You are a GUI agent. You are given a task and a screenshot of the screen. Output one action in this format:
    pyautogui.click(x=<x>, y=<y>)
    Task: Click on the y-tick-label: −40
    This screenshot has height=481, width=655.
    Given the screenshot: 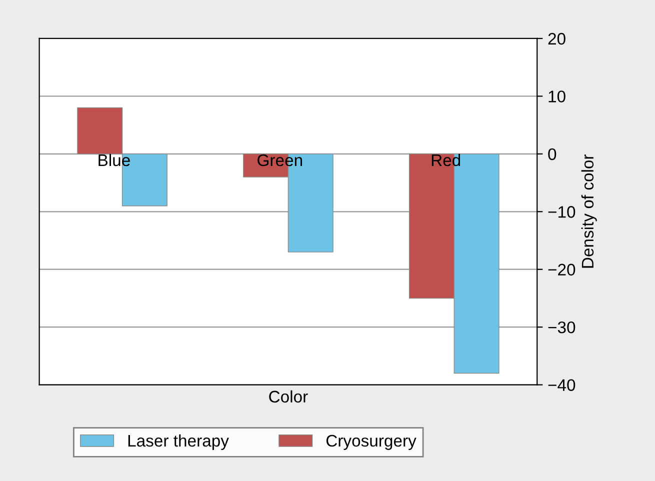 What is the action you would take?
    pyautogui.click(x=562, y=385)
    